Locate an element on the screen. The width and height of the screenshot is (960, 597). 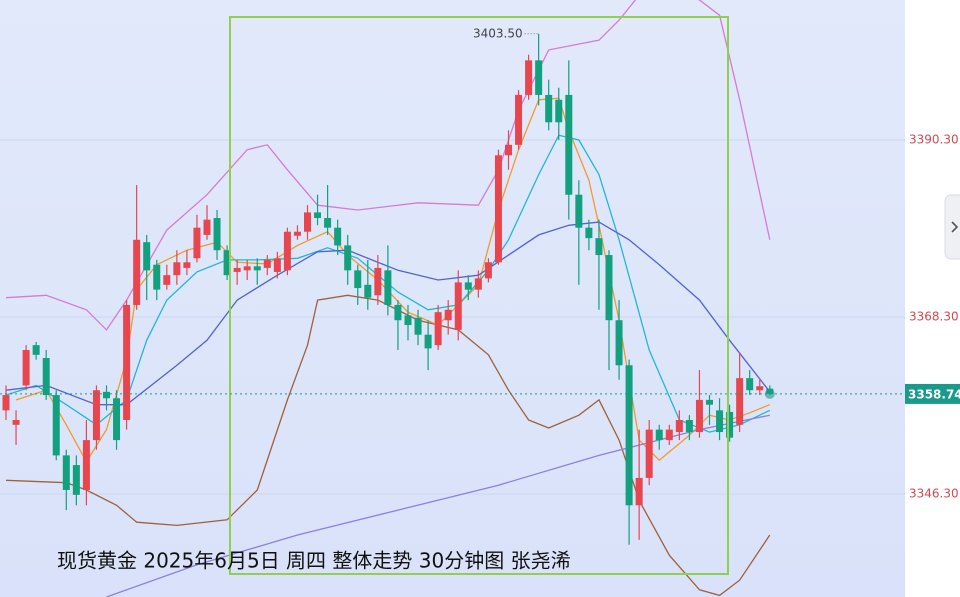
last-price-dot is located at coordinates (769, 393).